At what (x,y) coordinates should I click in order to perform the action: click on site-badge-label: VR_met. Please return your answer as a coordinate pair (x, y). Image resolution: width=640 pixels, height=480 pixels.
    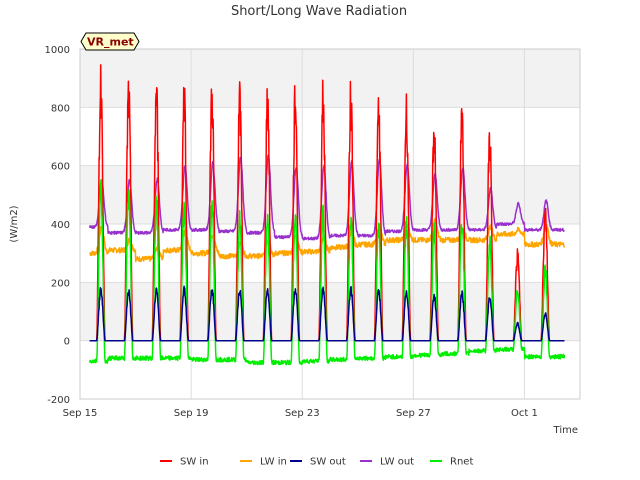
    Looking at the image, I should click on (110, 42).